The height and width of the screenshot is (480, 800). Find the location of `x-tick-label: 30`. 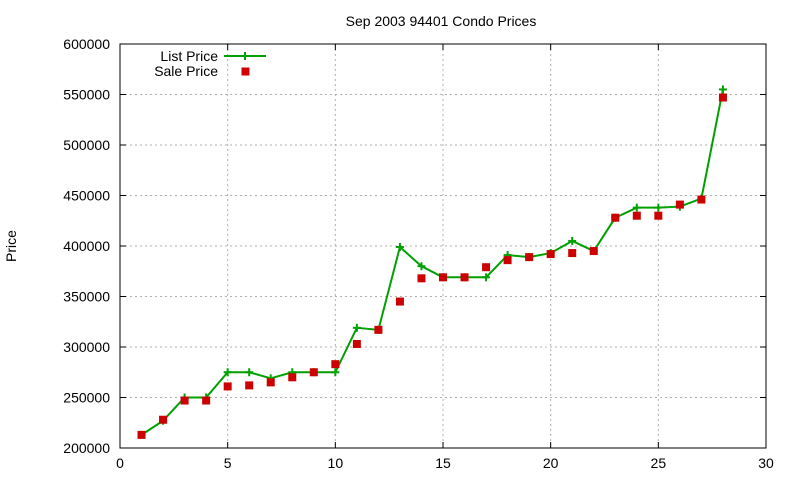

x-tick-label: 30 is located at coordinates (766, 463).